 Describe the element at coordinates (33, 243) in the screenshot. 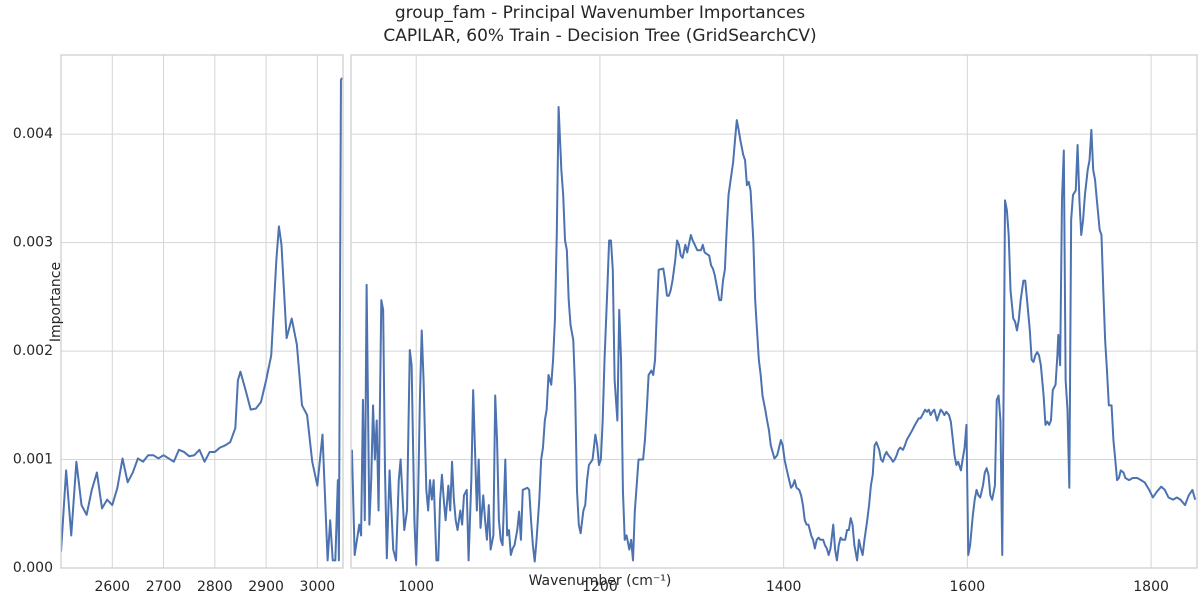

I see `y-tick-label: 0.003` at that location.